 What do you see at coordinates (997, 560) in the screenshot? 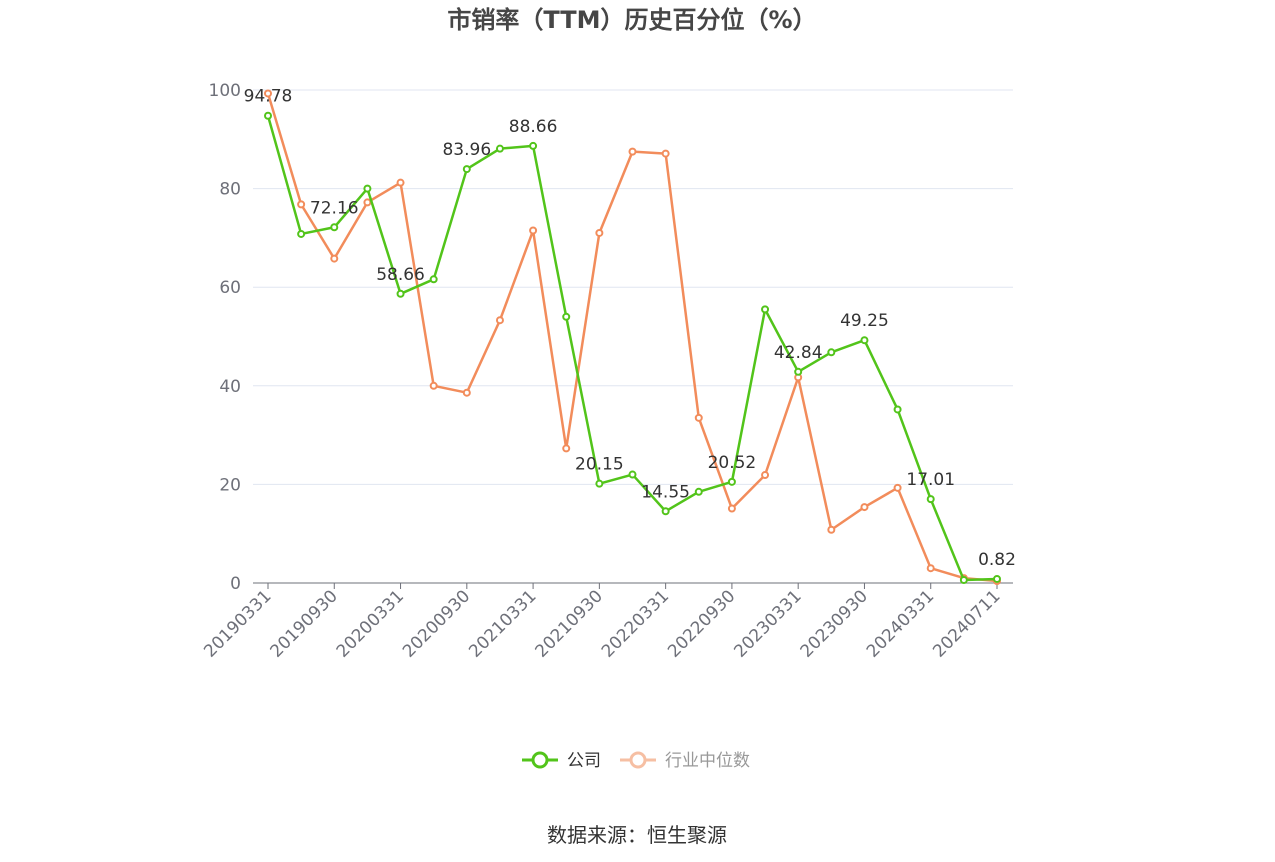
I see `data-label: 0.82` at bounding box center [997, 560].